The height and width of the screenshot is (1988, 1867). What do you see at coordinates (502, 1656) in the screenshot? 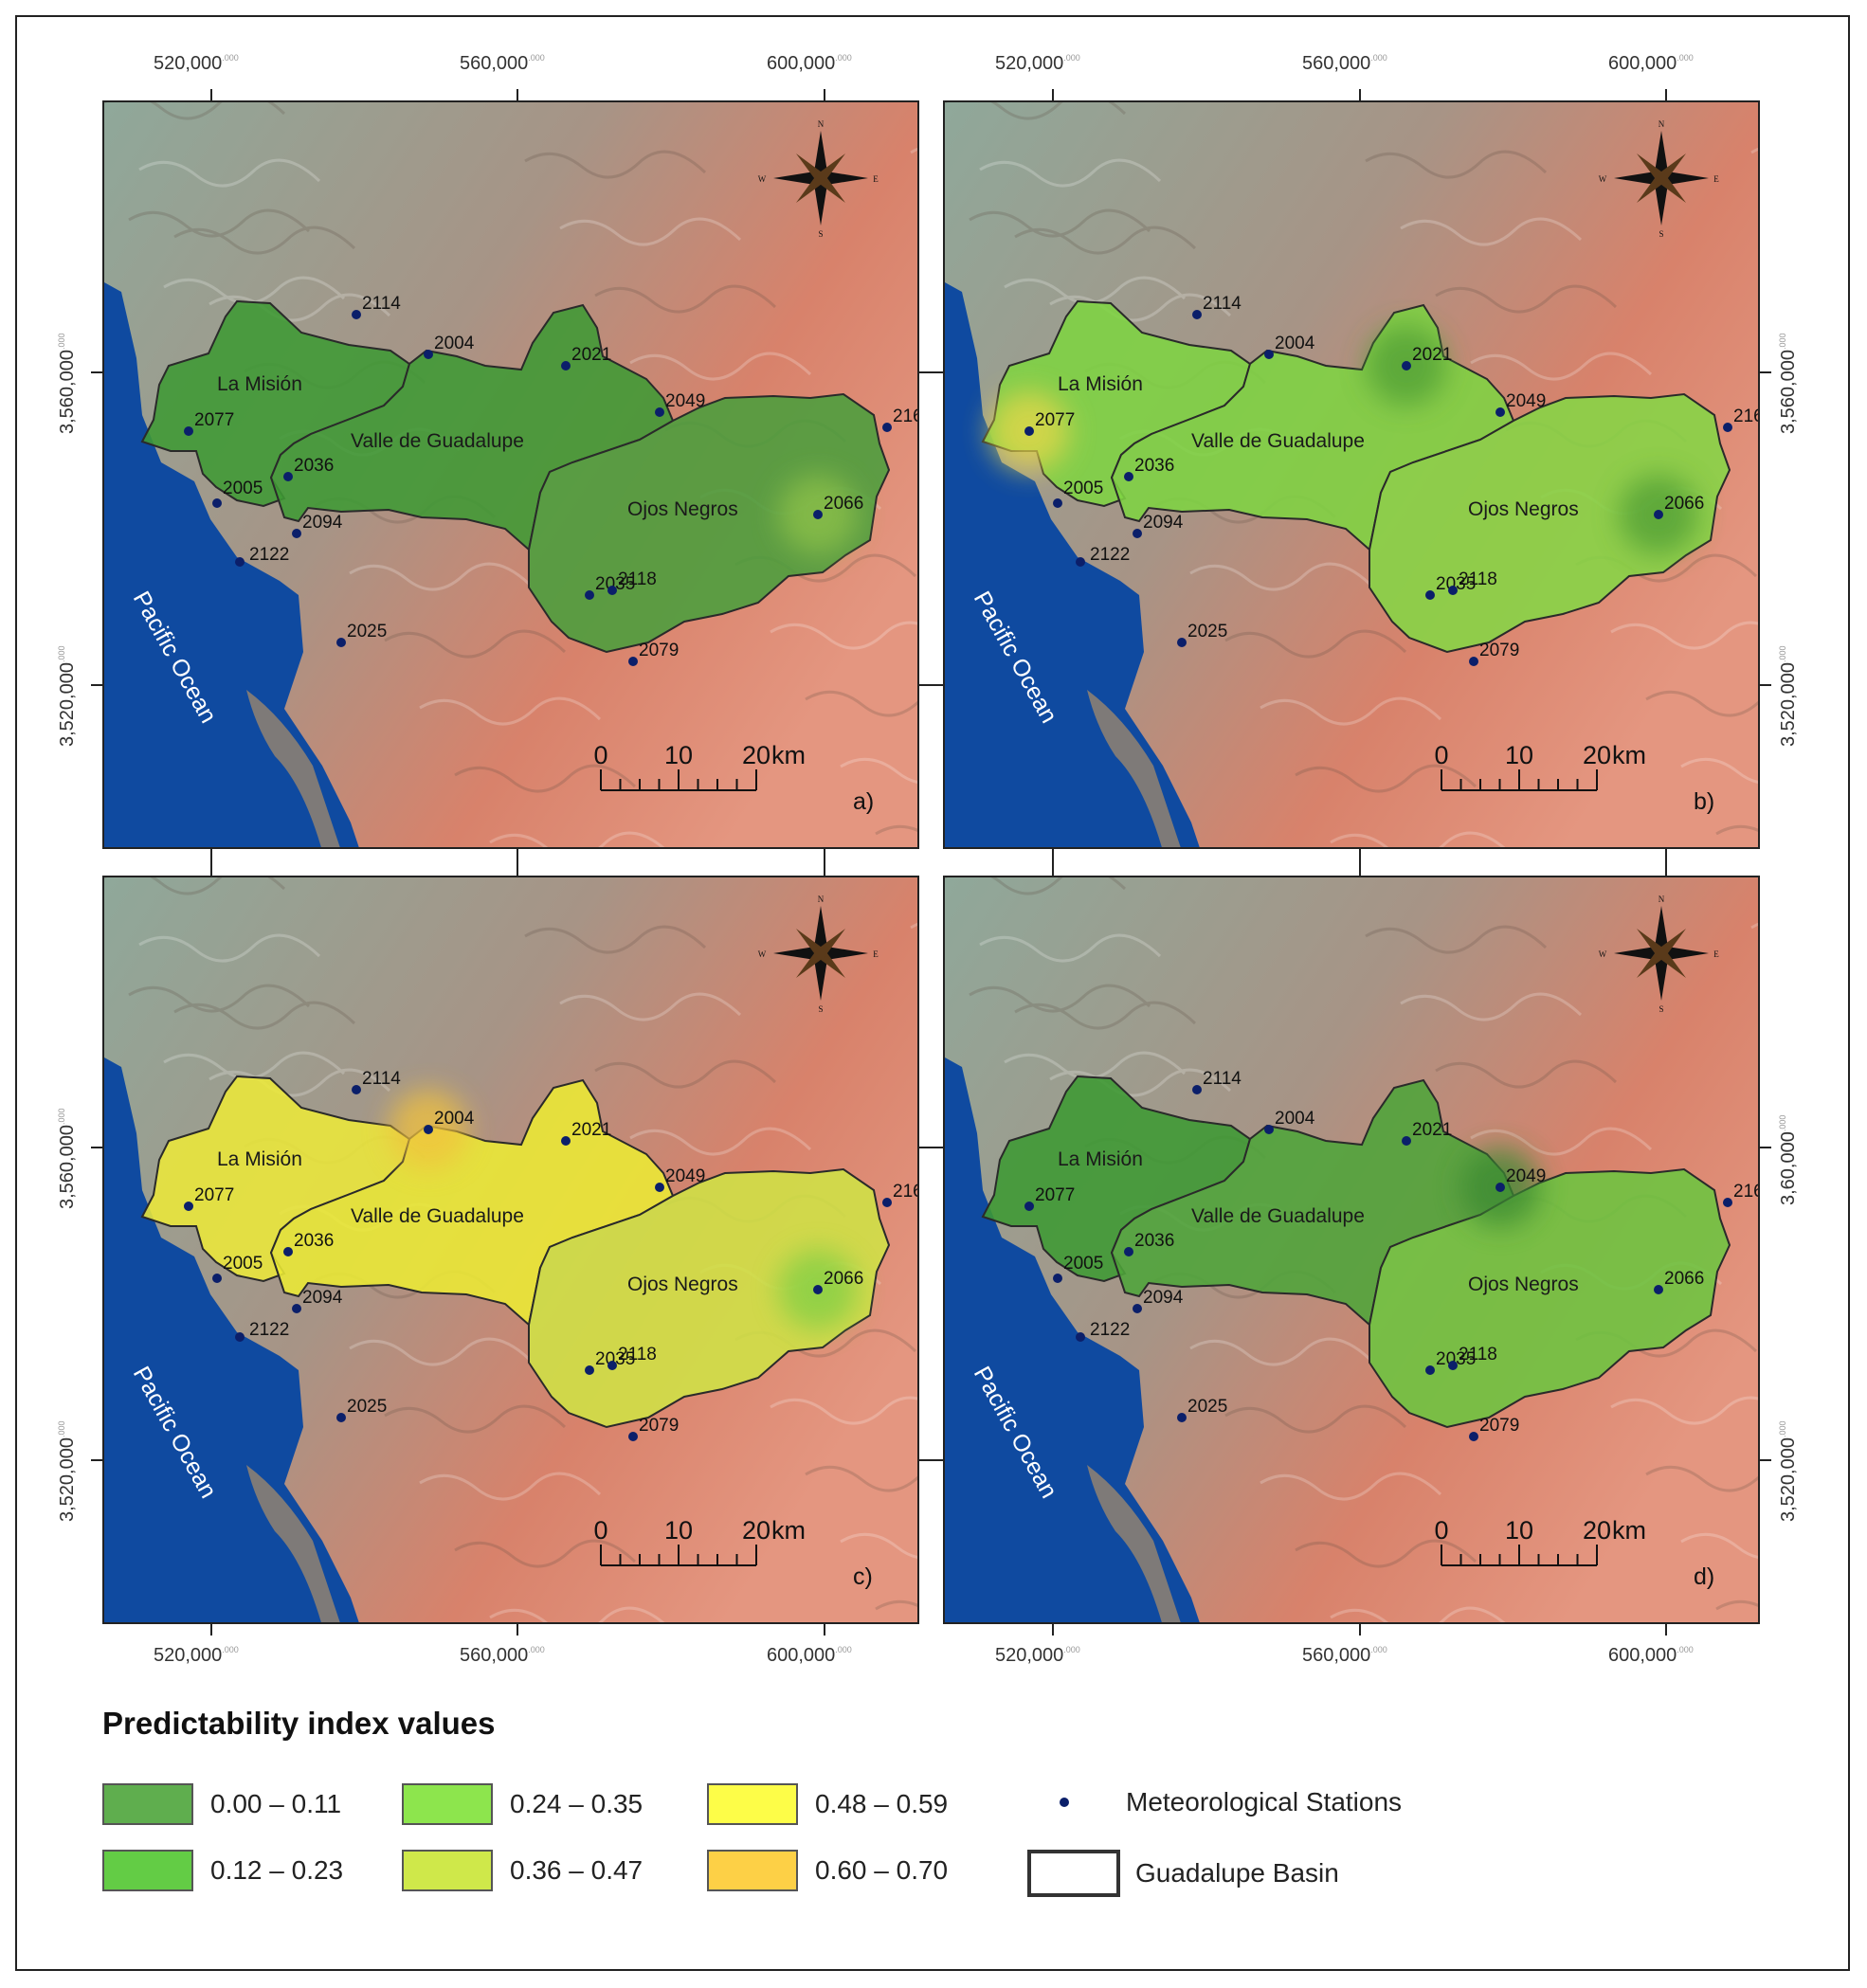
I see `x-tick-bottom-left-1: 560,000.000` at bounding box center [502, 1656].